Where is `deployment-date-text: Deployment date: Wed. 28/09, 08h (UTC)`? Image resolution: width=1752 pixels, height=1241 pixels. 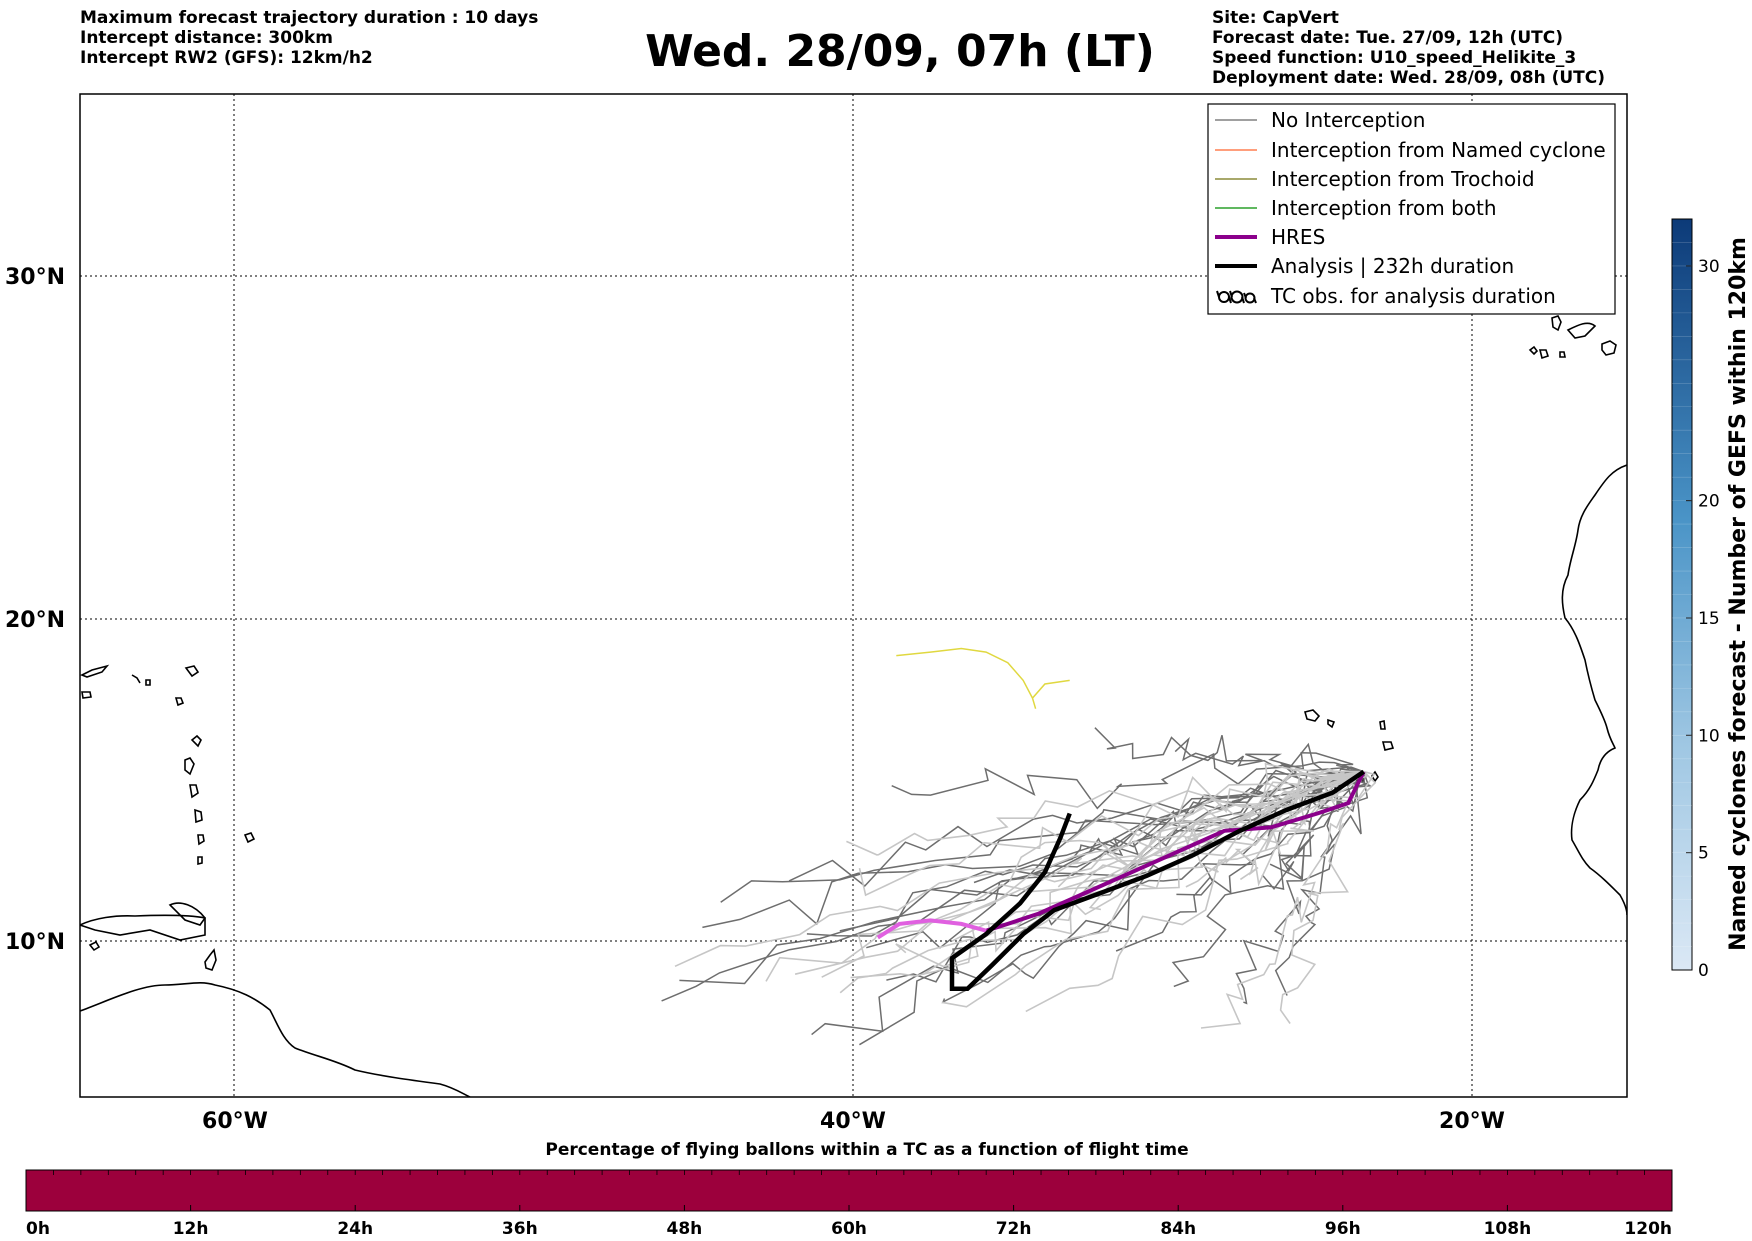 deployment-date-text: Deployment date: Wed. 28/09, 08h (UTC) is located at coordinates (1409, 78).